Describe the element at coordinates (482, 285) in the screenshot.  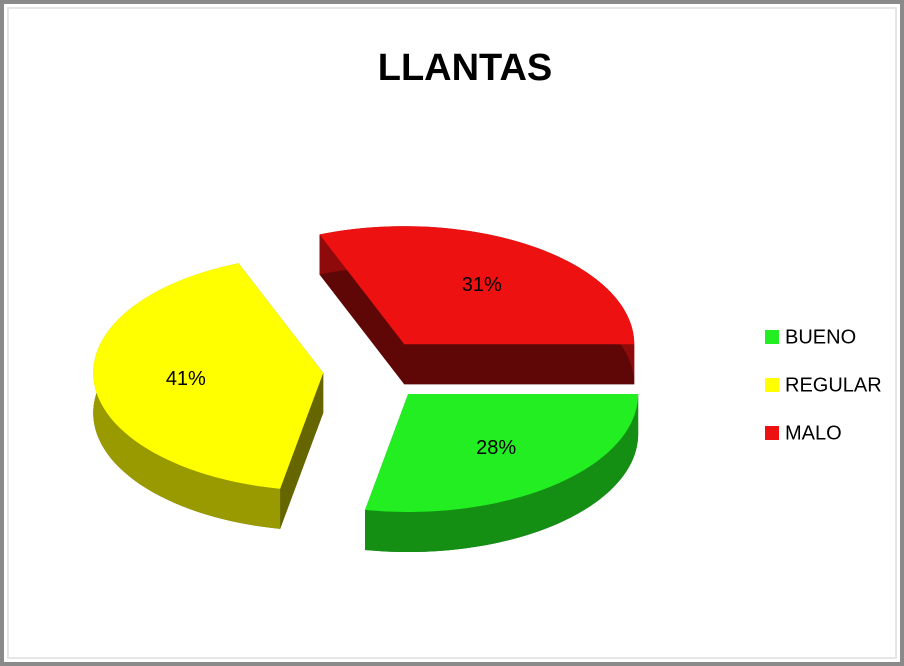
I see `data-label: 31%` at that location.